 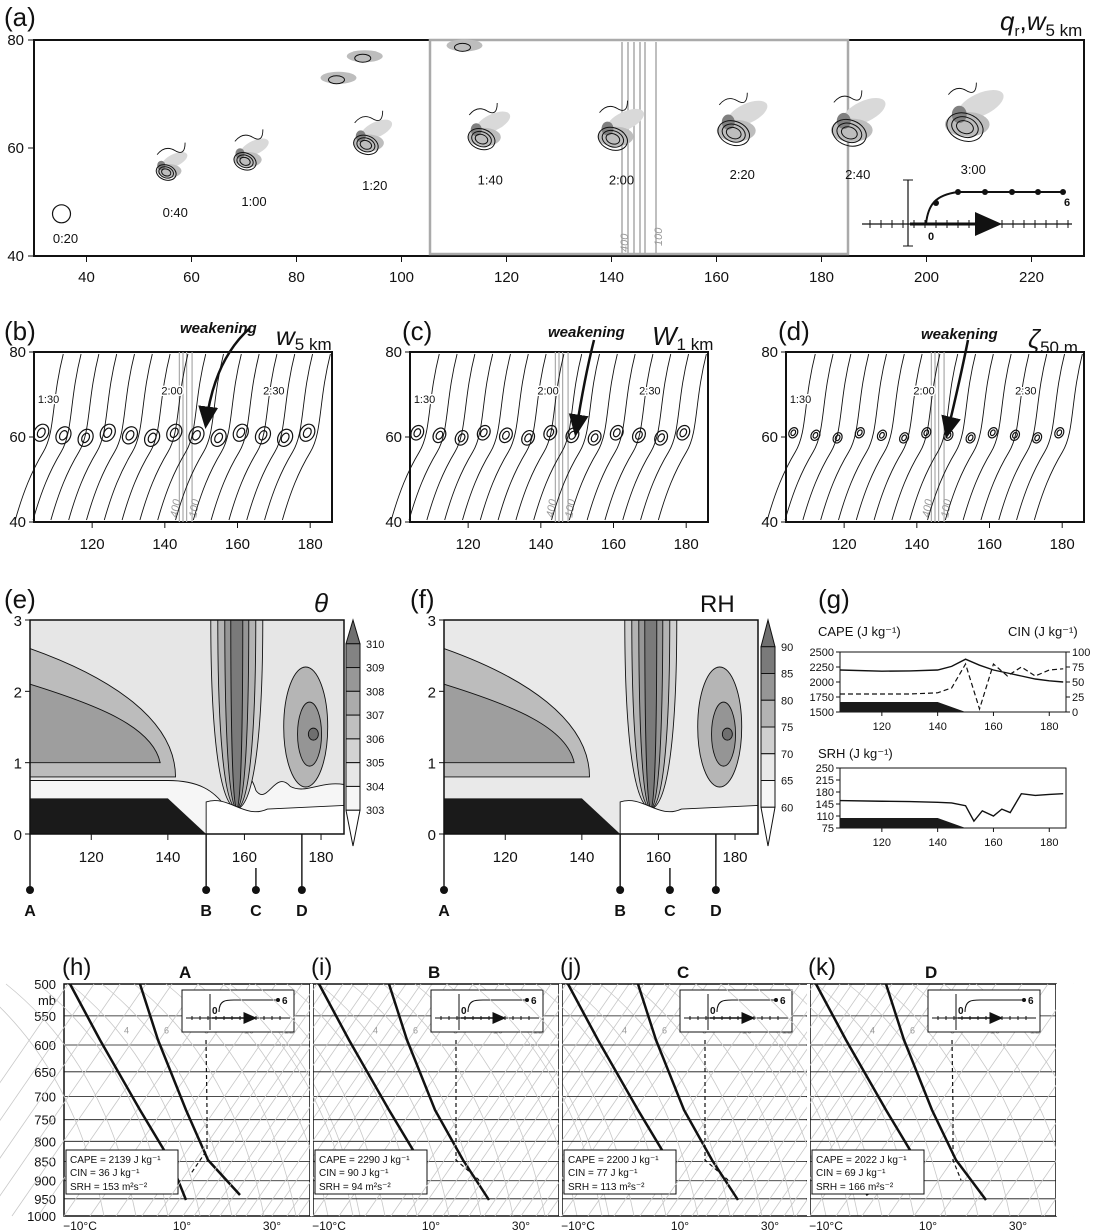 I want to click on hodo-label-6: 6, so click(x=285, y=1001).